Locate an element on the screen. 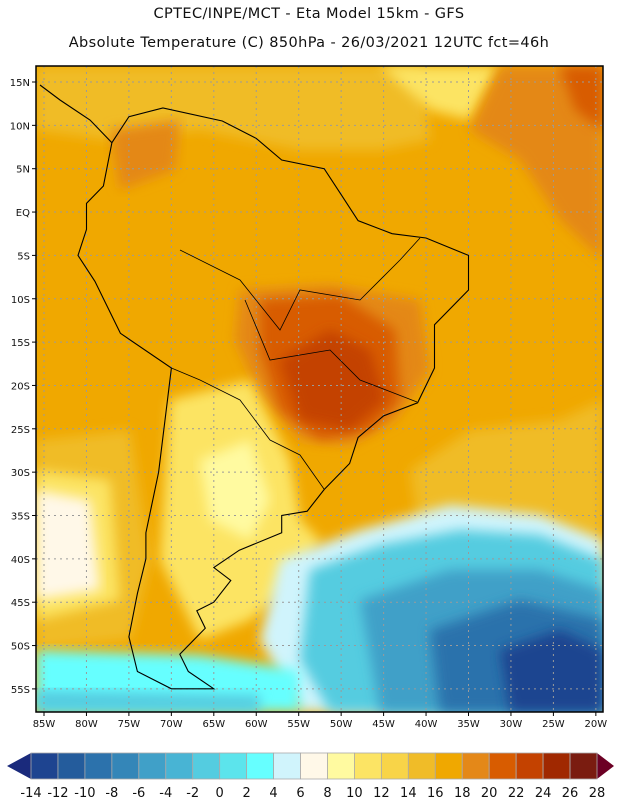 The width and height of the screenshot is (618, 800). lat-label: 20S is located at coordinates (20, 386).